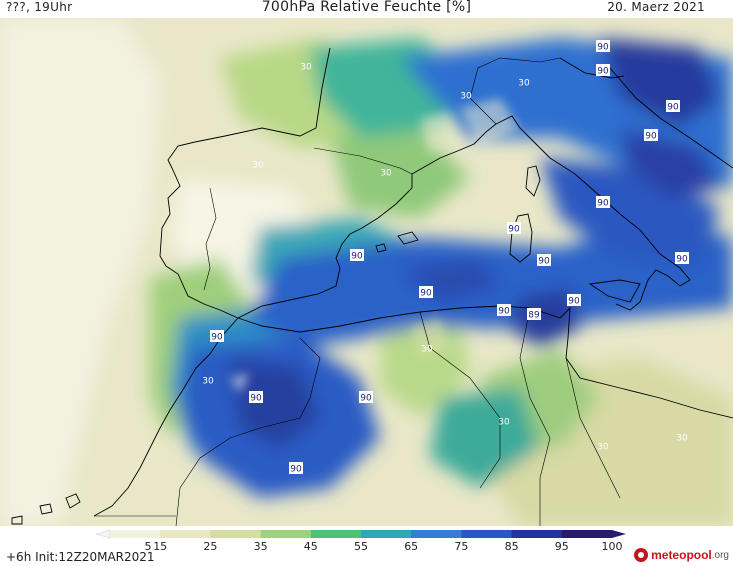 The image size is (733, 566). What do you see at coordinates (311, 545) in the screenshot?
I see `colorbar-tick-label: 45` at bounding box center [311, 545].